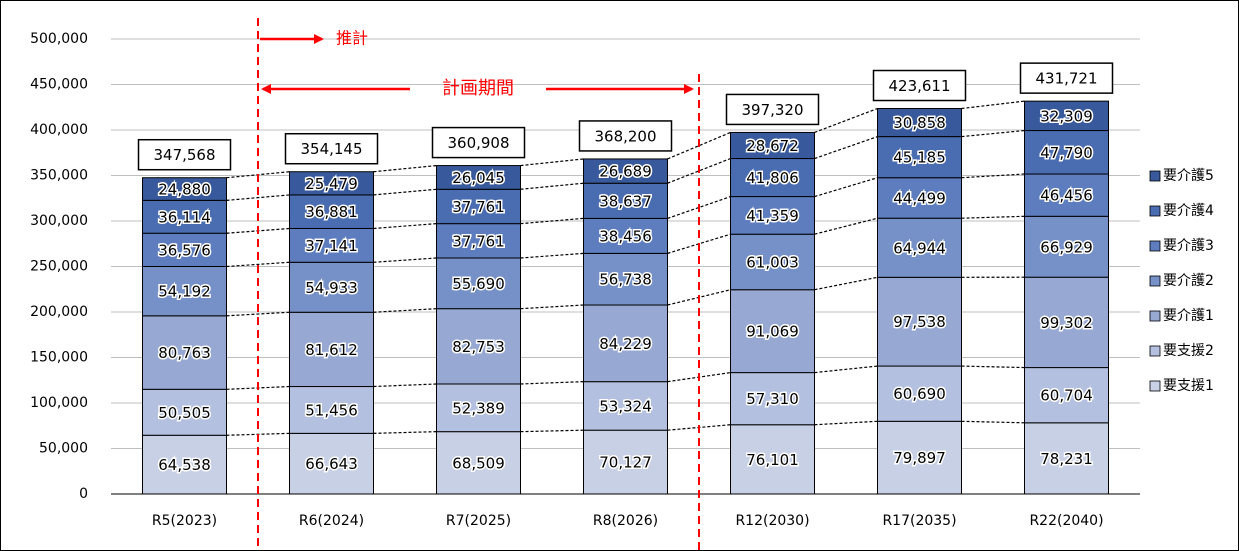  I want to click on y-tick-label: 100,000, so click(59, 403).